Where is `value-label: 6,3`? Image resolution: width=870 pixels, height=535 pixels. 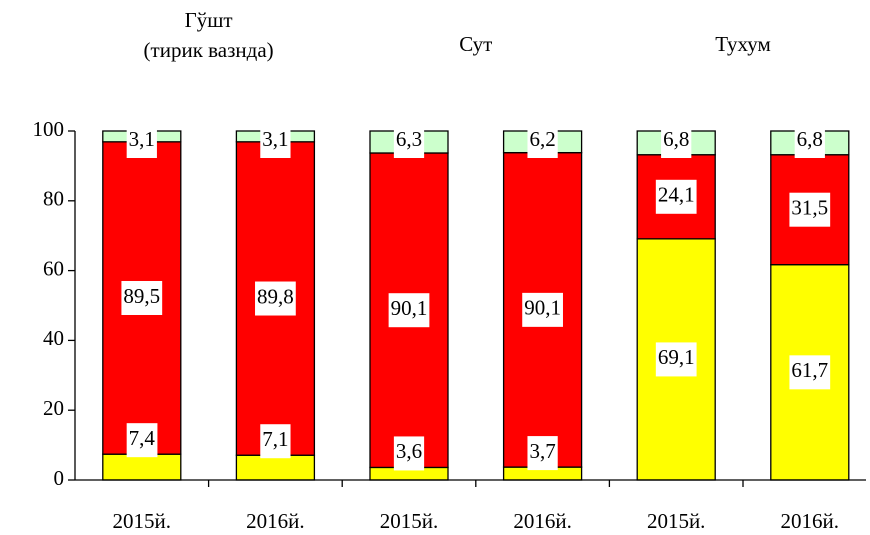 value-label: 6,3 is located at coordinates (409, 139).